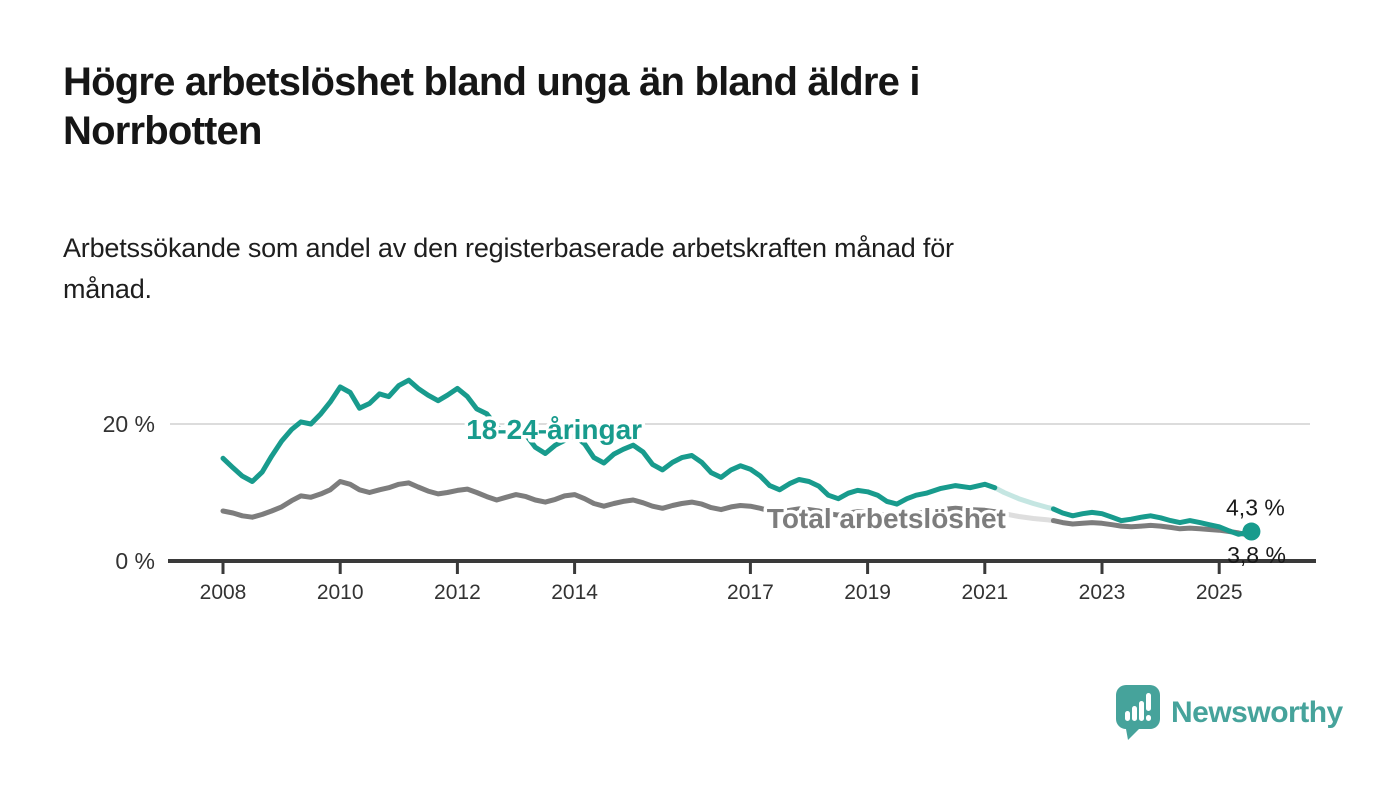  Describe the element at coordinates (1257, 712) in the screenshot. I see `brand-name: Newsworthy` at that location.